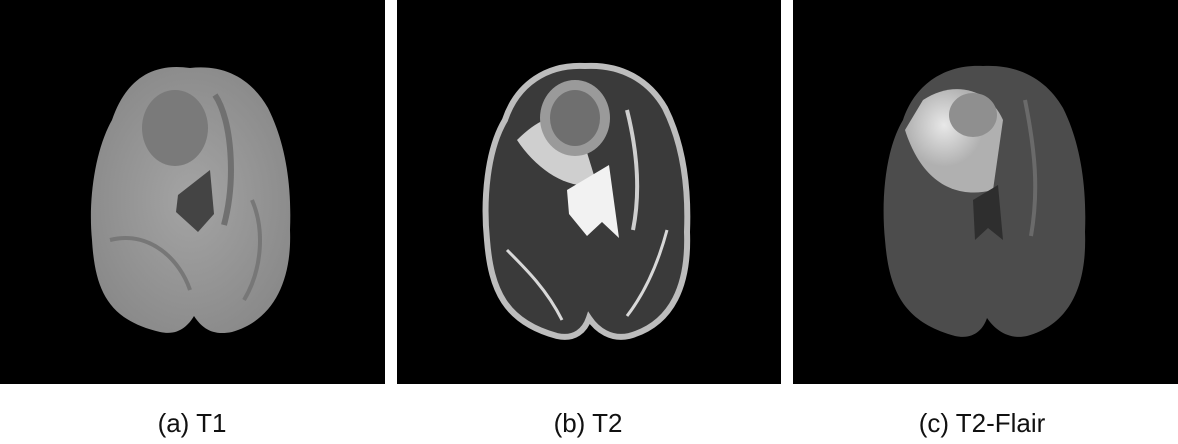 The height and width of the screenshot is (444, 1178). Describe the element at coordinates (190, 200) in the screenshot. I see `mri-image-t1` at that location.